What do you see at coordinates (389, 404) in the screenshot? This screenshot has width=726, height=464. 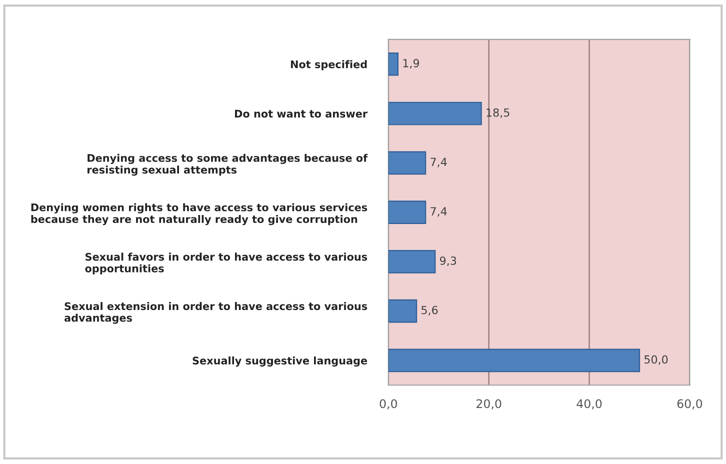 I see `x-tick-label: 0,0` at bounding box center [389, 404].